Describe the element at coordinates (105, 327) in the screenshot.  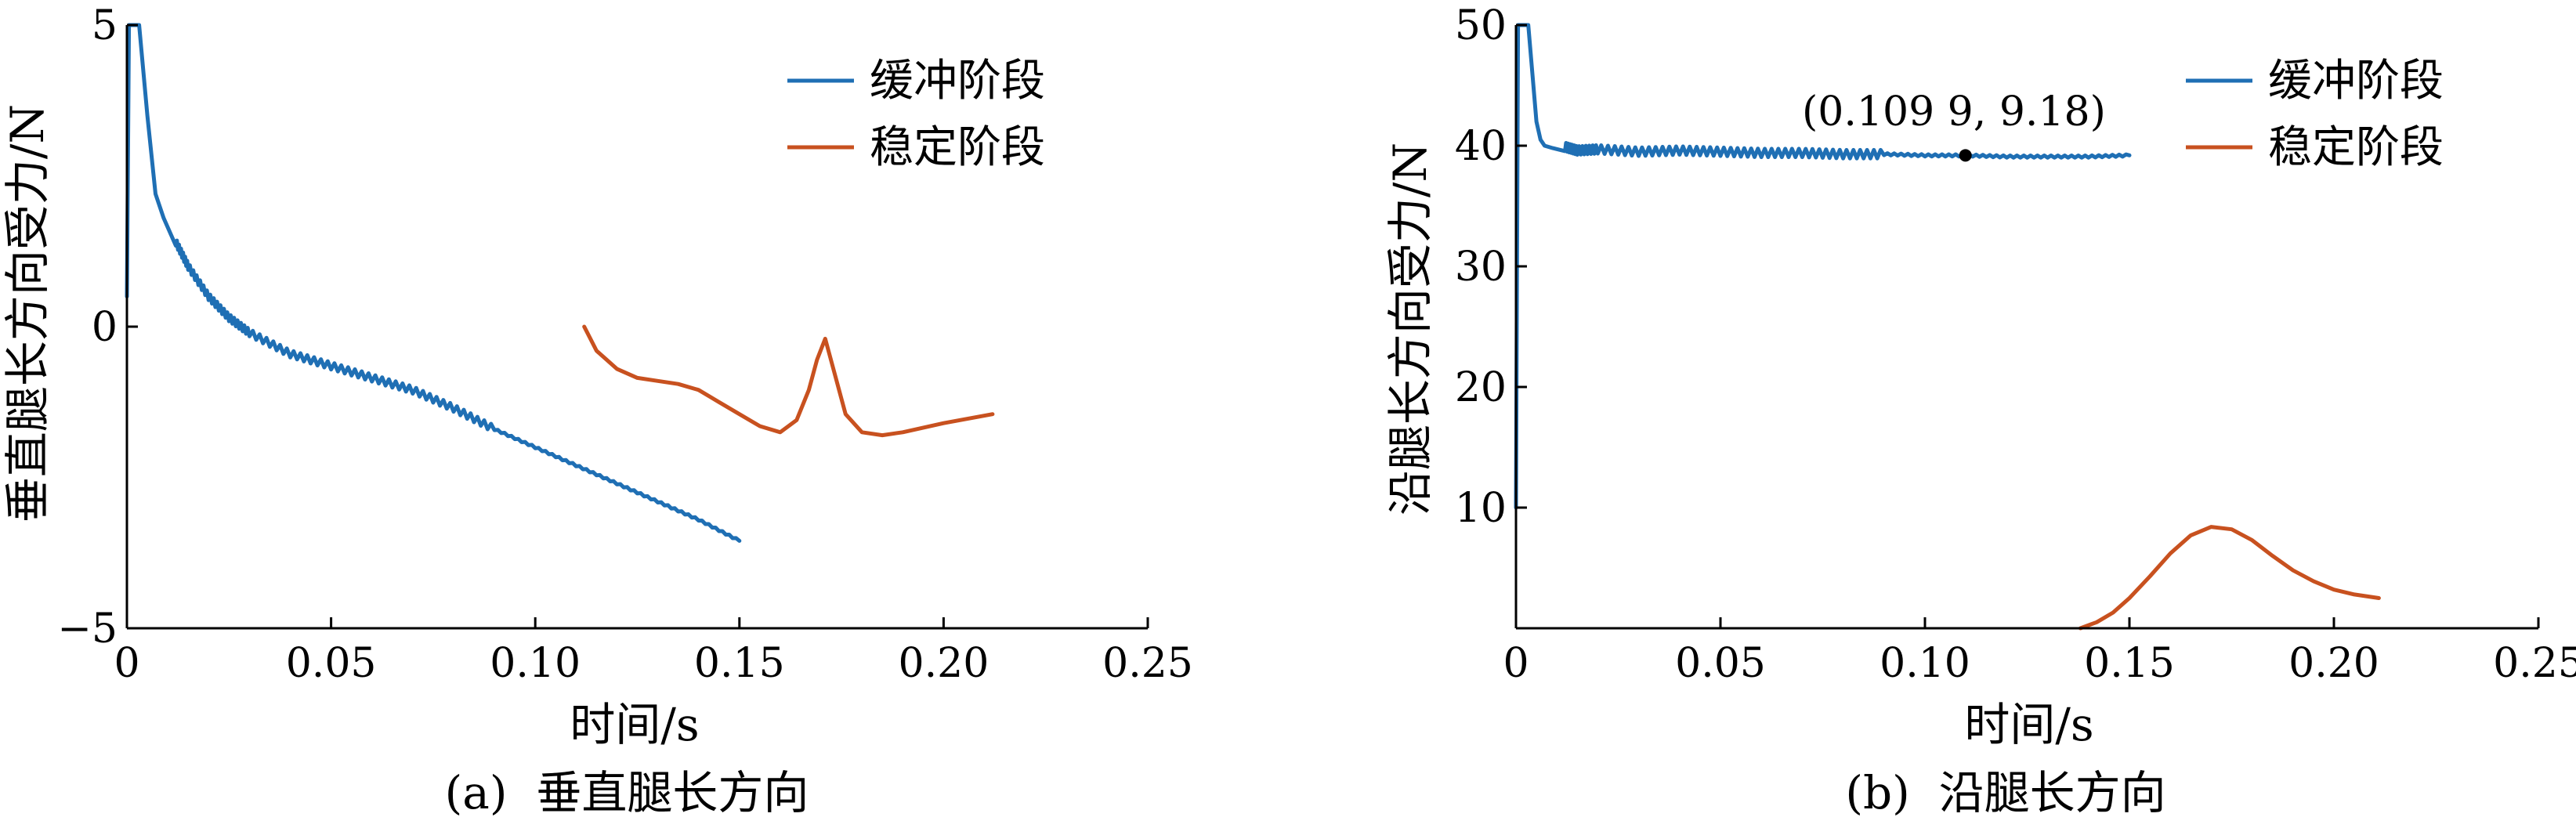
I see `y-tick-label: 0` at that location.